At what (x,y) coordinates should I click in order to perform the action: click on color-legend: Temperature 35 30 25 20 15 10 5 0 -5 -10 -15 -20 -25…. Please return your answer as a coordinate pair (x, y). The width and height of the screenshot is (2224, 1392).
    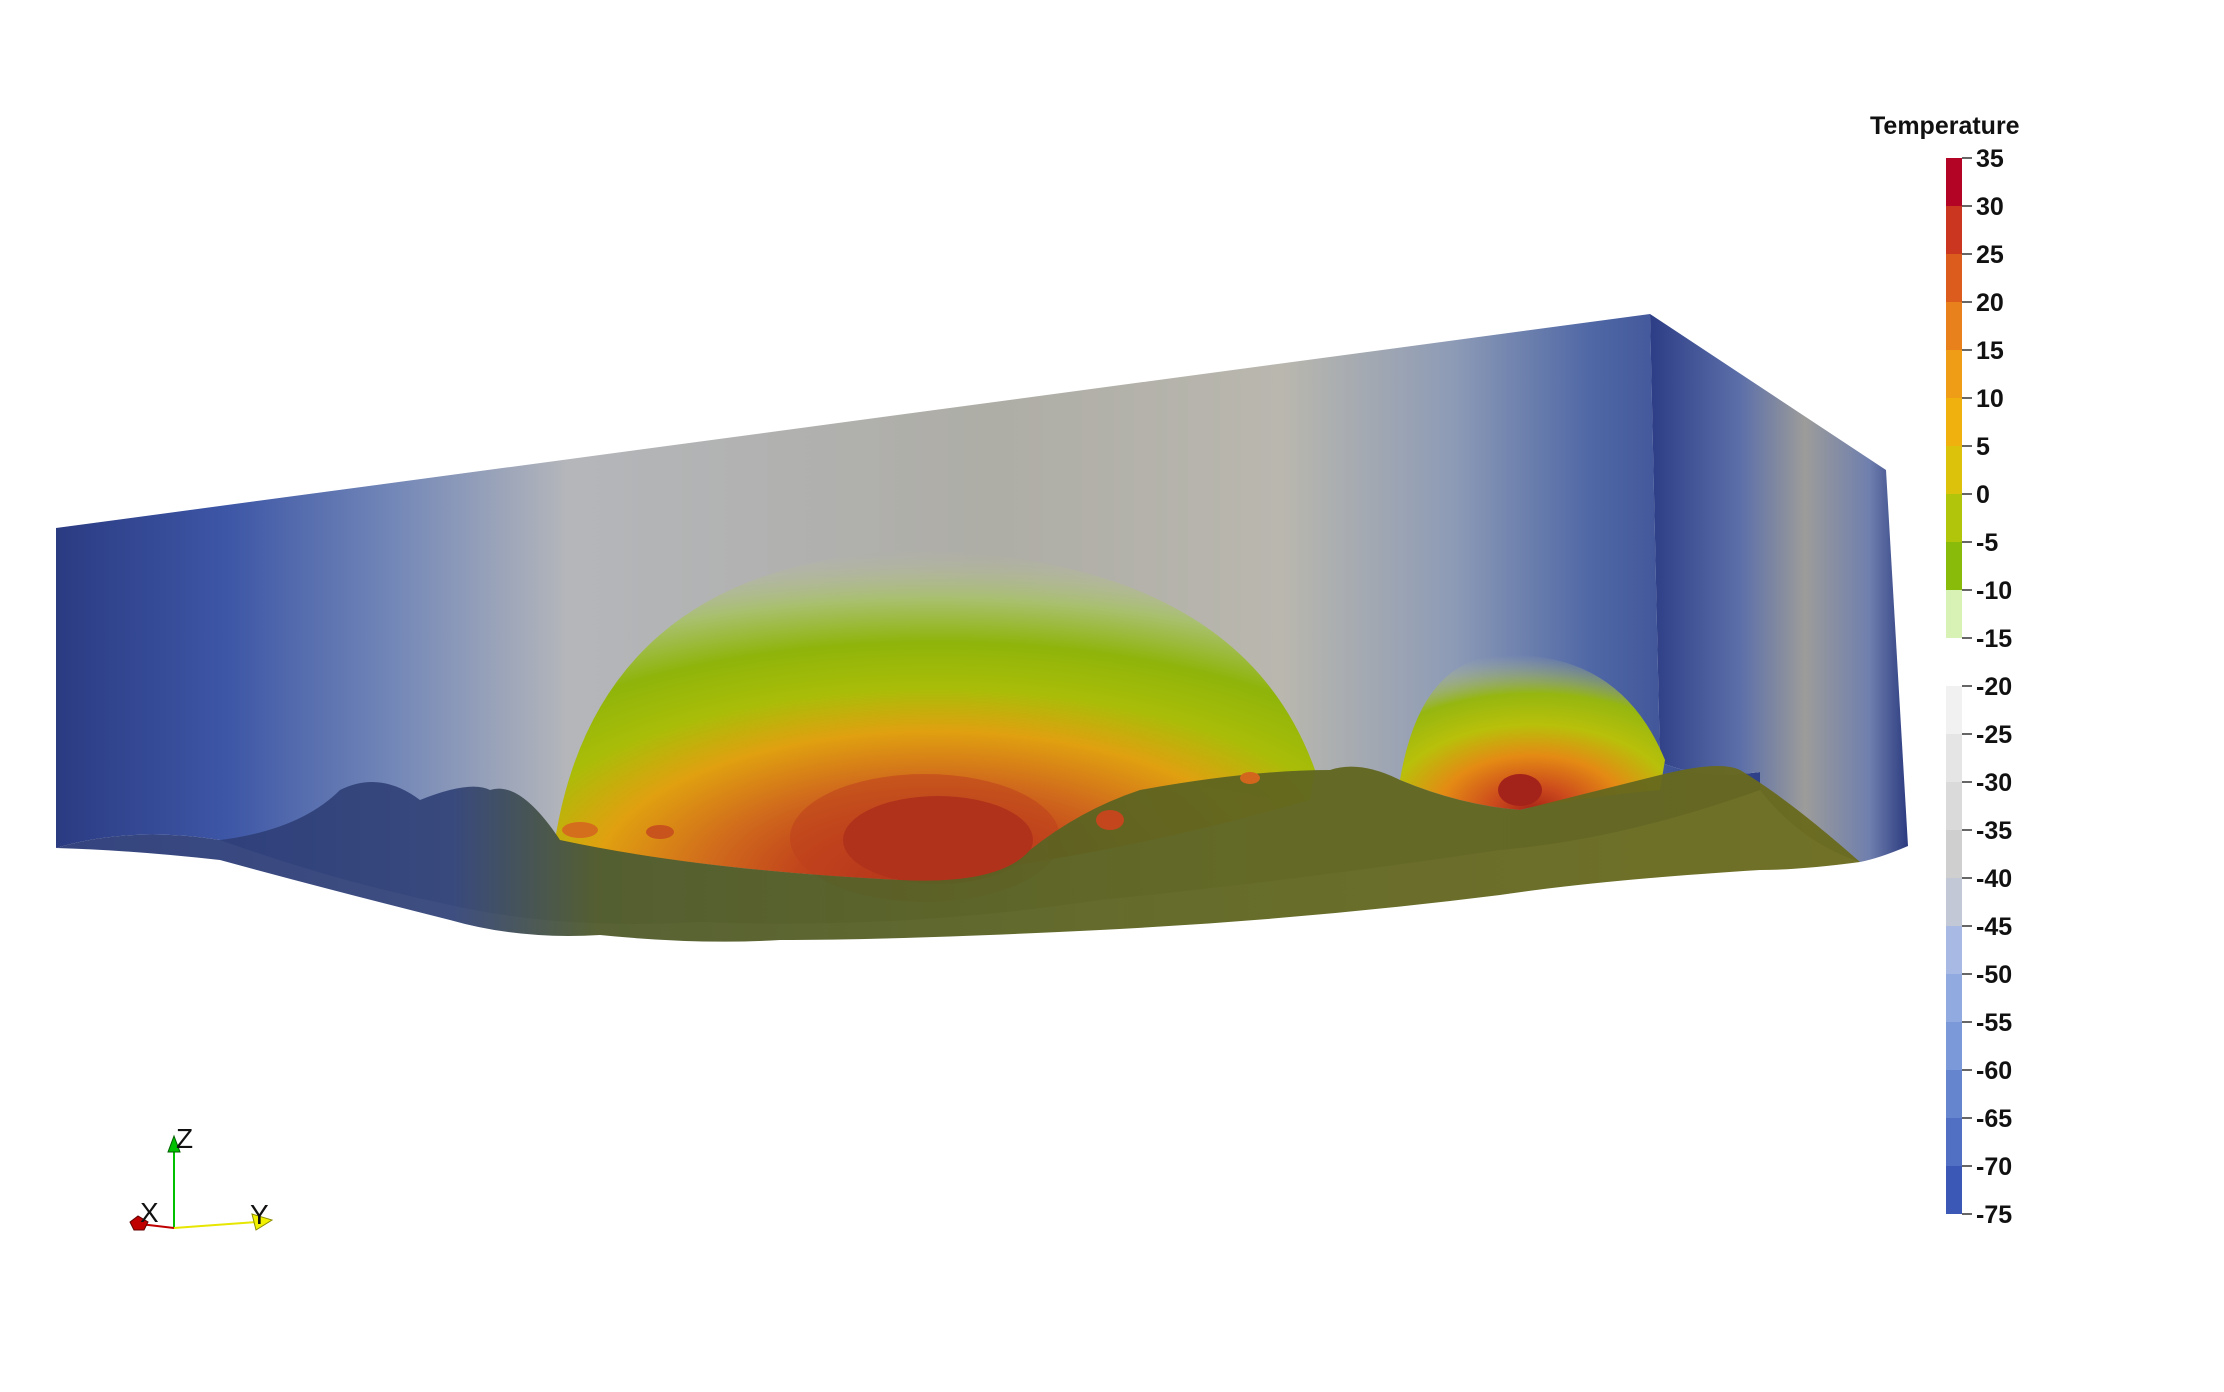
    Looking at the image, I should click on (1945, 670).